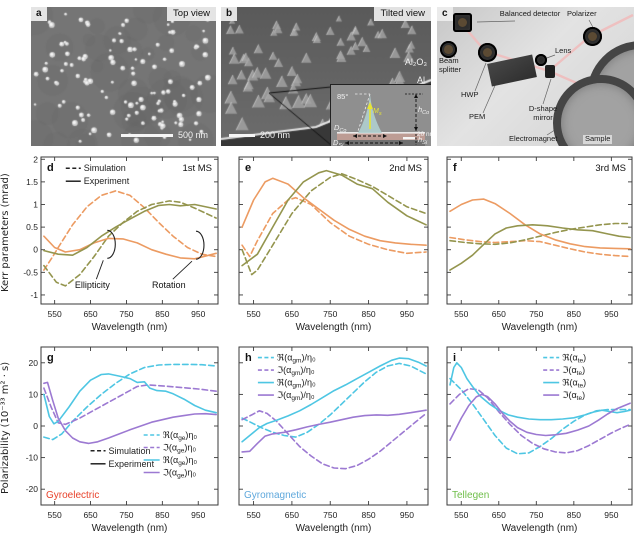  Describe the element at coordinates (180, 461) in the screenshot. I see `svg-text: ℜ(αge)η₀` at that location.